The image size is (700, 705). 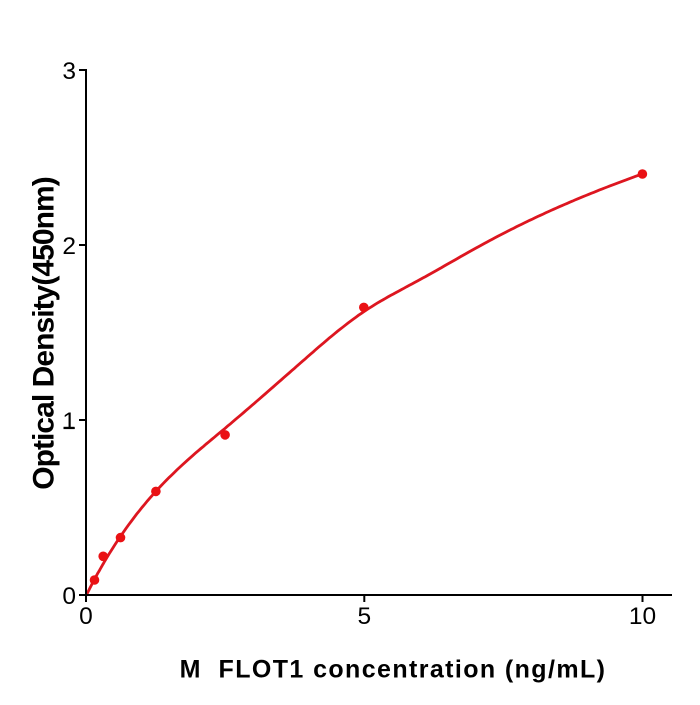 What do you see at coordinates (44, 333) in the screenshot?
I see `svg-text: Optical Density(450nm)` at bounding box center [44, 333].